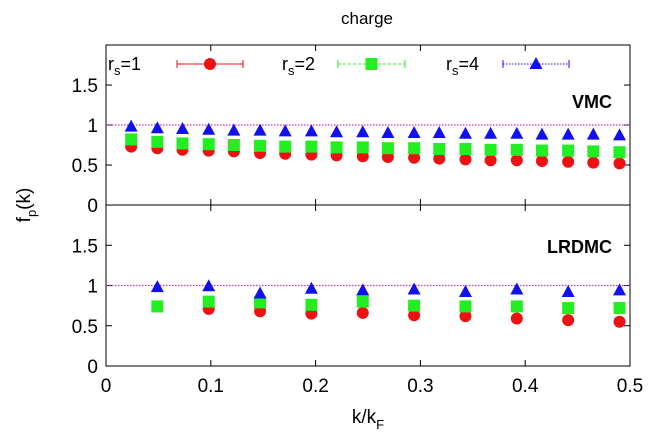 Image resolution: width=672 pixels, height=439 pixels. I want to click on x-axis-label-sub: F, so click(380, 424).